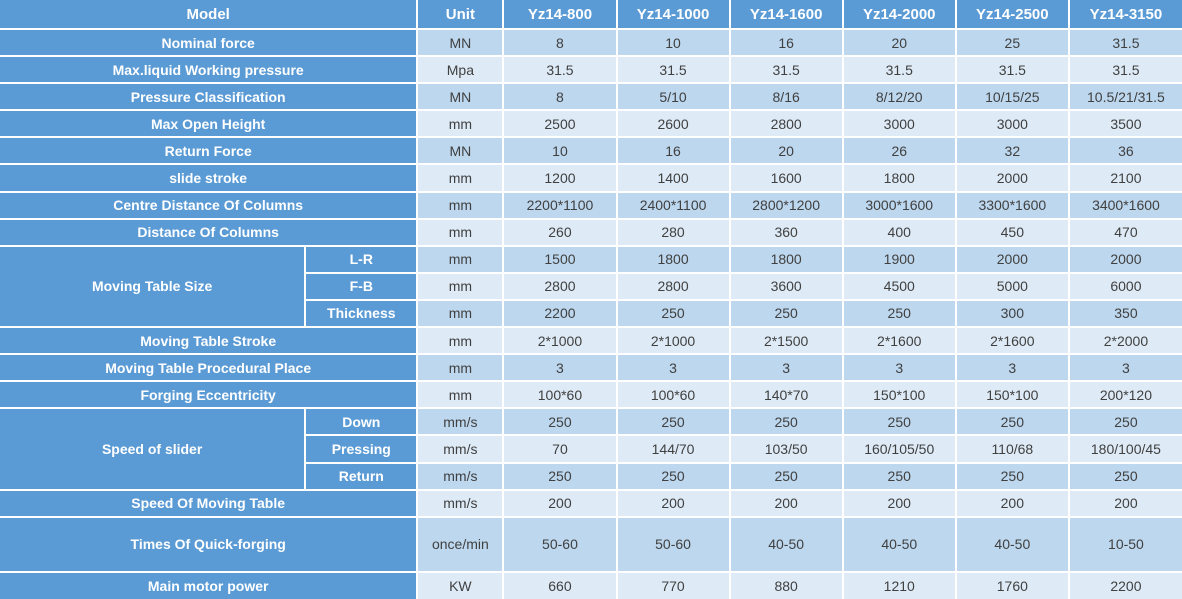 The image size is (1182, 599). I want to click on value-cell: 2600, so click(673, 124).